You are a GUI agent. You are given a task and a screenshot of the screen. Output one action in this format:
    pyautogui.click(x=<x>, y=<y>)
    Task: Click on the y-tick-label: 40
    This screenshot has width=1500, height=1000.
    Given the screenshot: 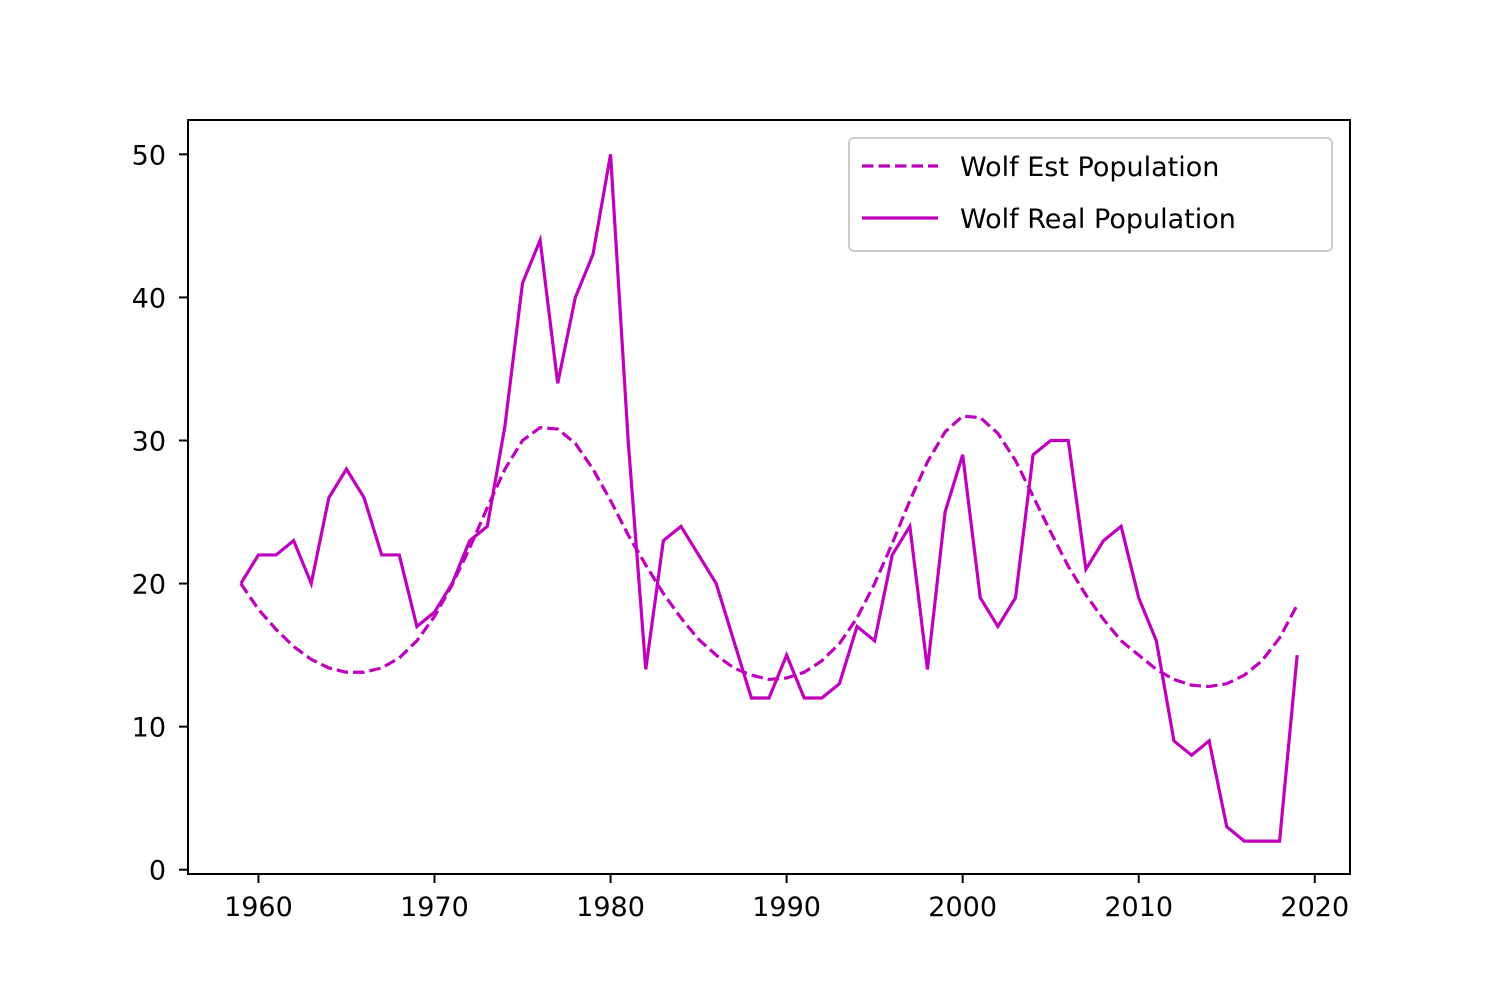 What is the action you would take?
    pyautogui.click(x=149, y=298)
    